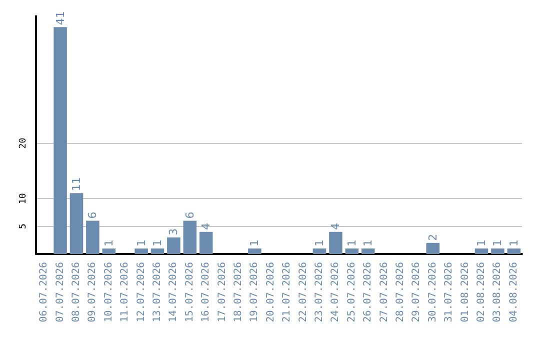 This screenshot has height=340, width=540. Describe the element at coordinates (141, 292) in the screenshot. I see `x-tick-label: 12.07.2026` at that location.